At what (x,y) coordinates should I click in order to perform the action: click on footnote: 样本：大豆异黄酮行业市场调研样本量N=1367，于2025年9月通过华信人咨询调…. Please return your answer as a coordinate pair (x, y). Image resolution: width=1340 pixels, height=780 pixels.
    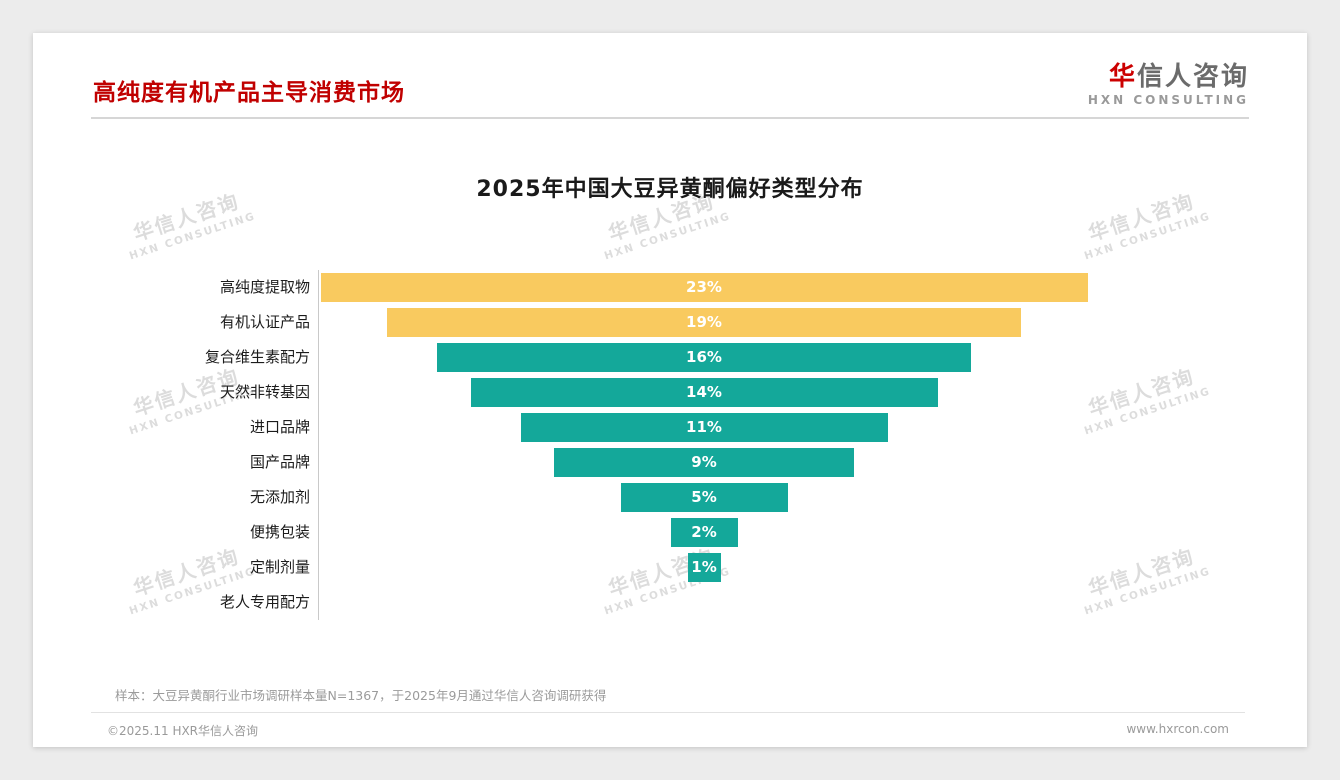
    Looking at the image, I should click on (361, 695).